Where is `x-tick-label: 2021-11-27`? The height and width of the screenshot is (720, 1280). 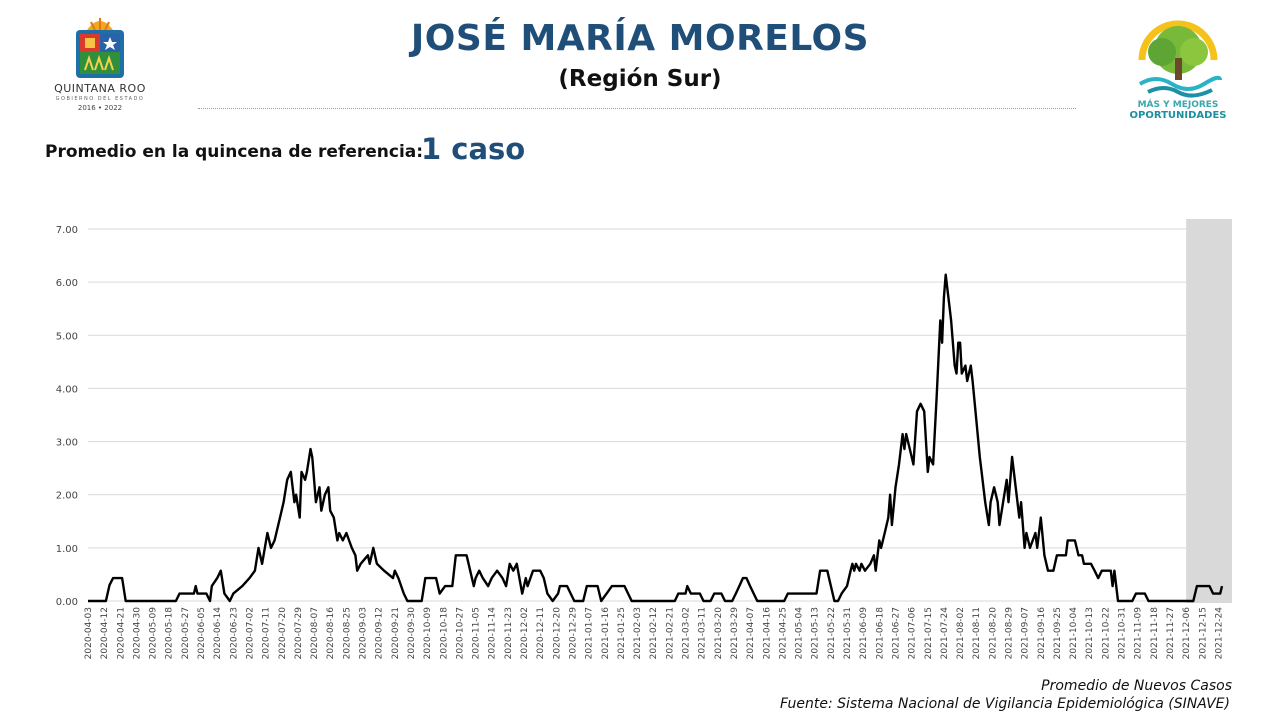
x-tick-label: 2021-11-27 is located at coordinates (1171, 633).